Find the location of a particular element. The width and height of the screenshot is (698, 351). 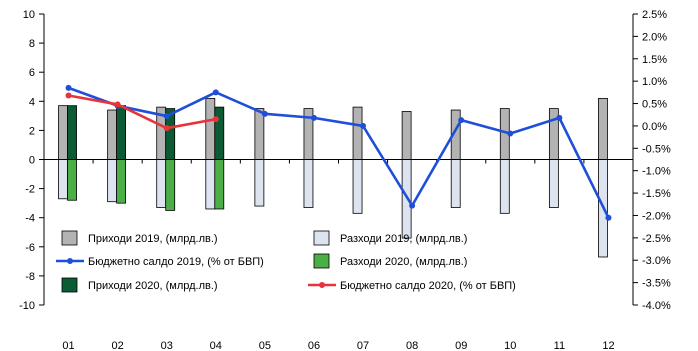

x-tick-label: 10 is located at coordinates (510, 345).